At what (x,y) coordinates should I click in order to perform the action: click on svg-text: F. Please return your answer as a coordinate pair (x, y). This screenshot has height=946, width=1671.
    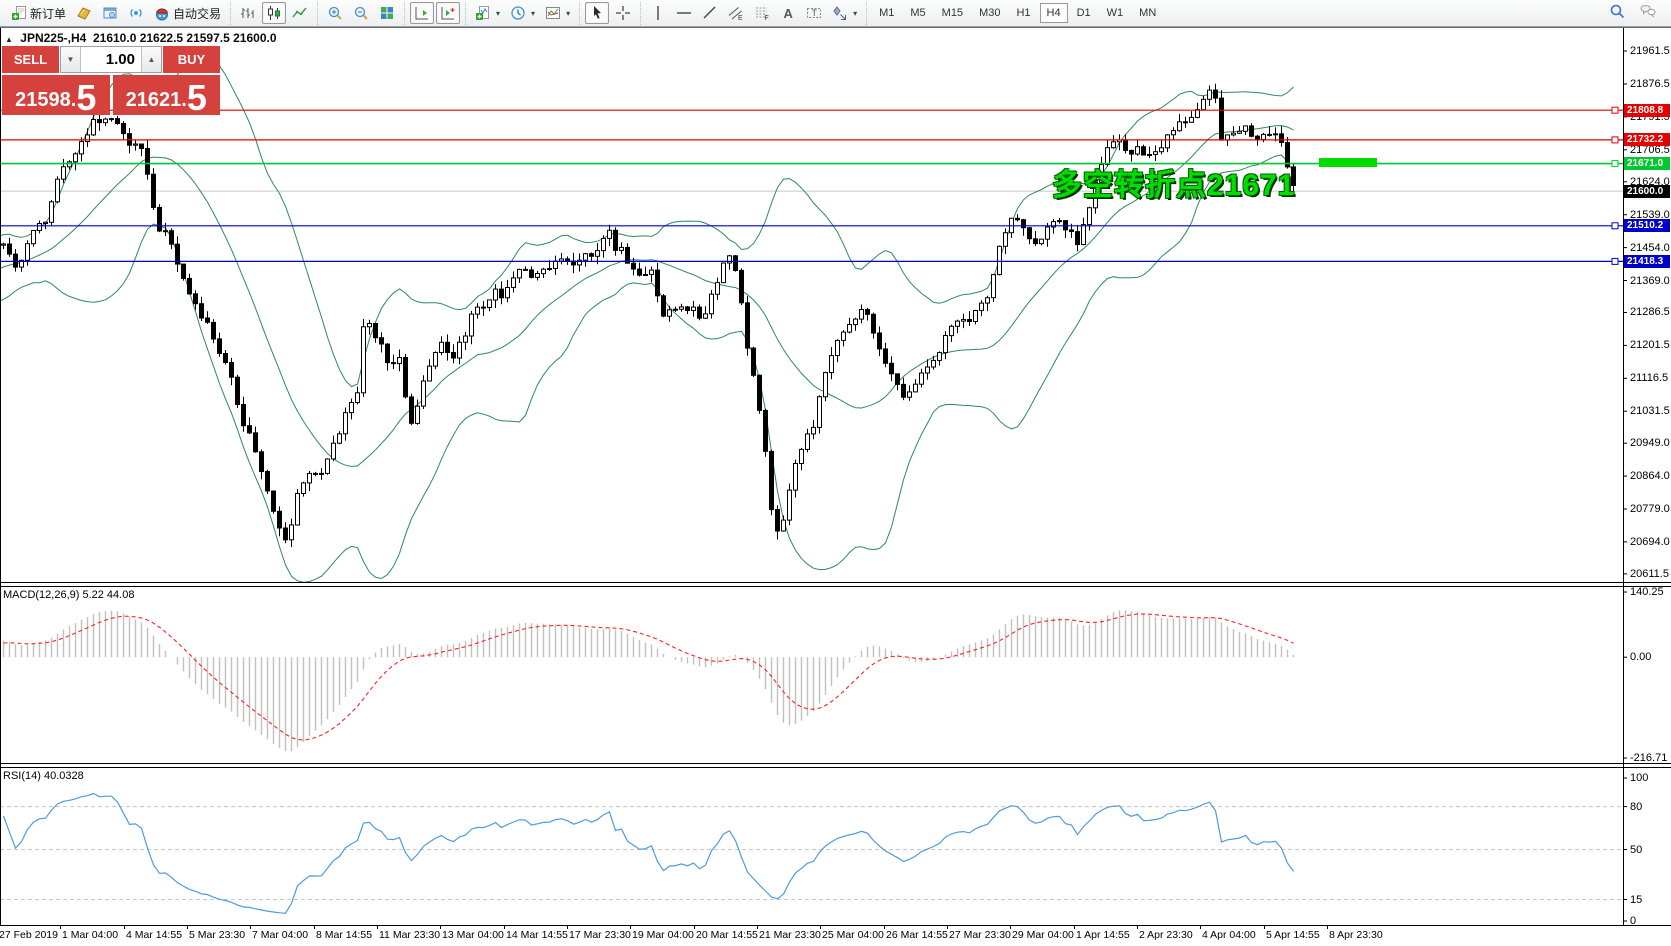
    Looking at the image, I should click on (767, 18).